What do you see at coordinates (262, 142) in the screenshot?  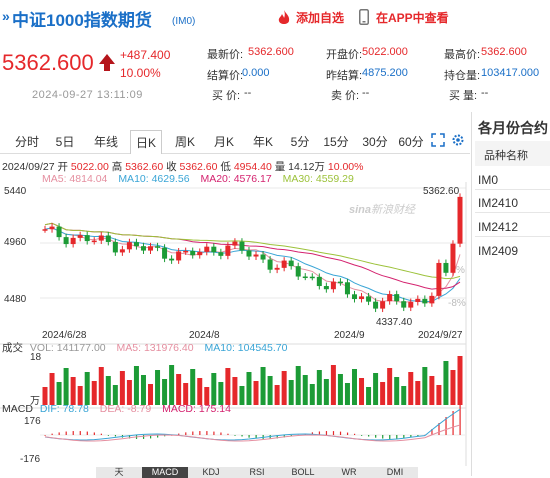 I see `tab-6: 年K` at bounding box center [262, 142].